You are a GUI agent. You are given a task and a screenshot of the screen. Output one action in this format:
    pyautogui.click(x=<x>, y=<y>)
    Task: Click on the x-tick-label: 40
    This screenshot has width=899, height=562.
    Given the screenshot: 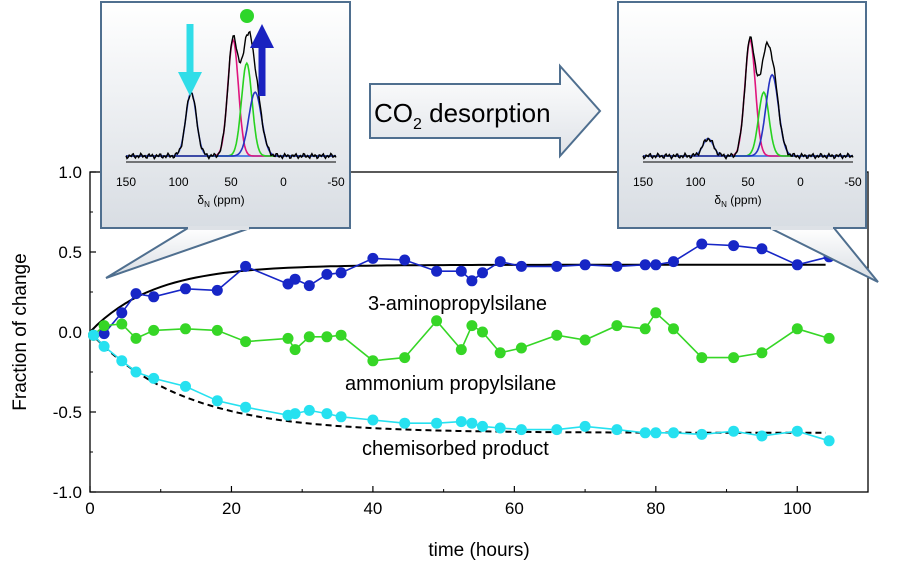 What is the action you would take?
    pyautogui.click(x=372, y=508)
    